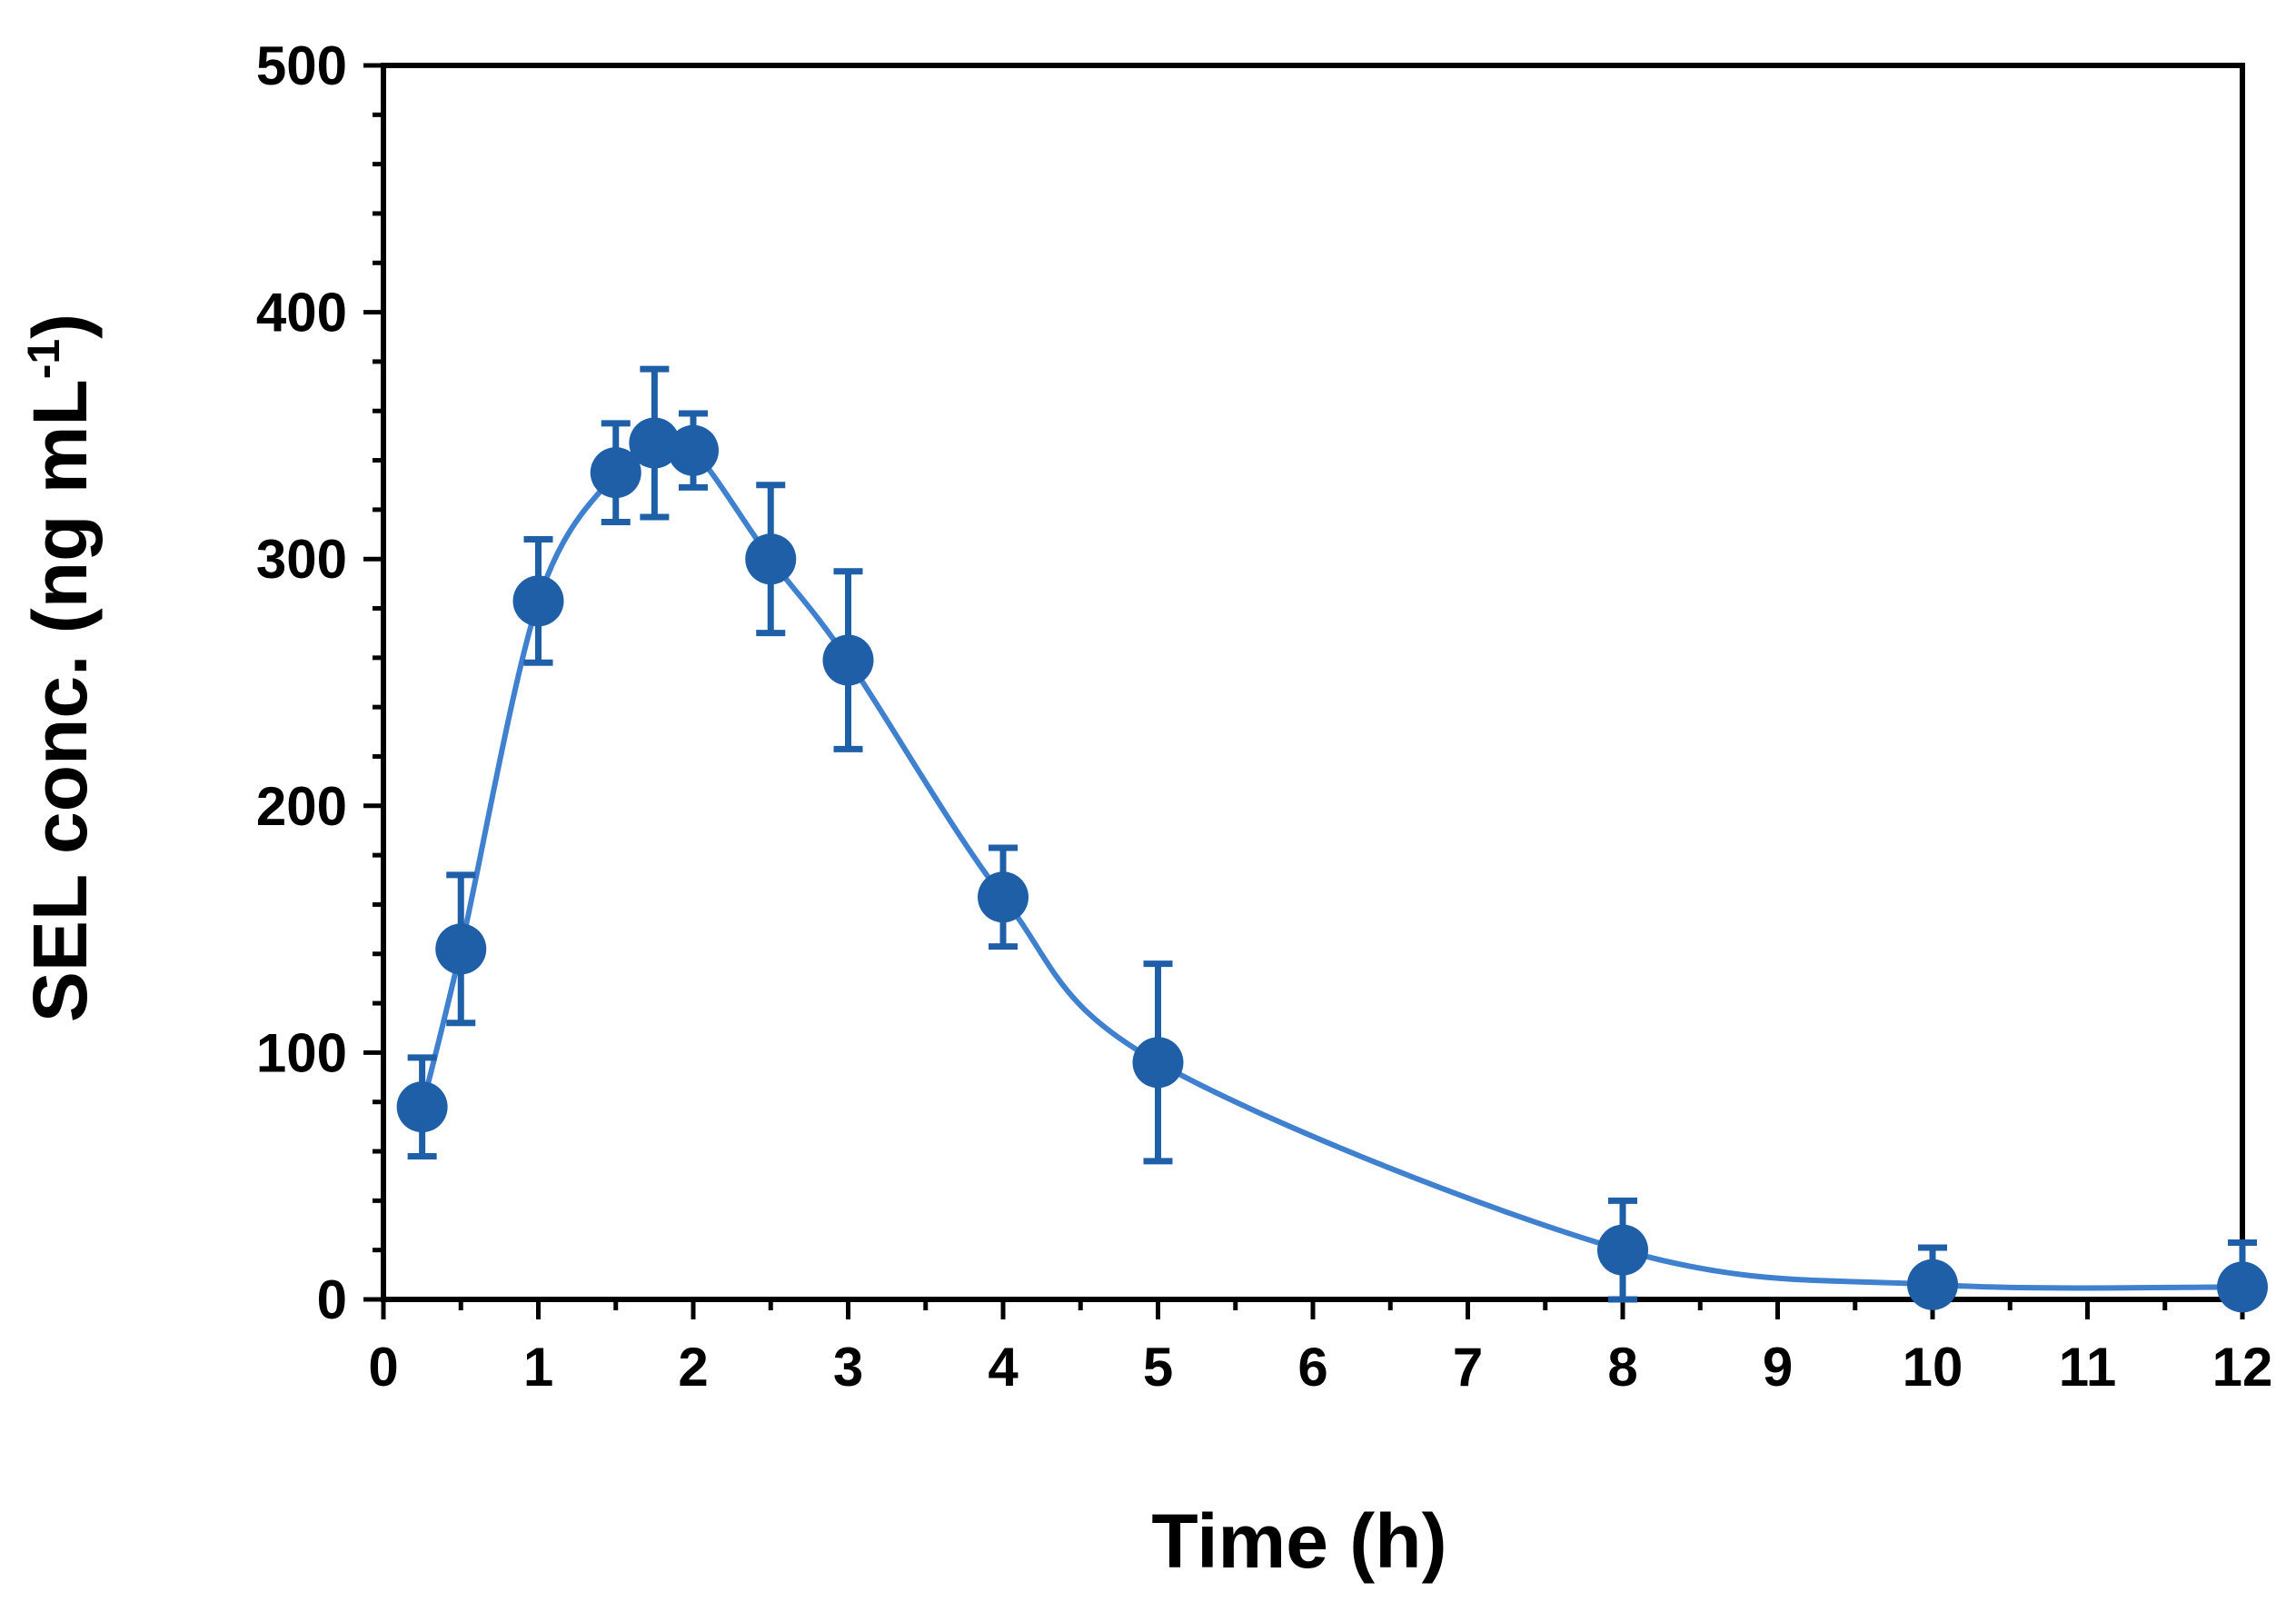 The width and height of the screenshot is (2296, 1602). I want to click on y-axis-title: SEL conc. (ng mL-1), so click(60, 667).